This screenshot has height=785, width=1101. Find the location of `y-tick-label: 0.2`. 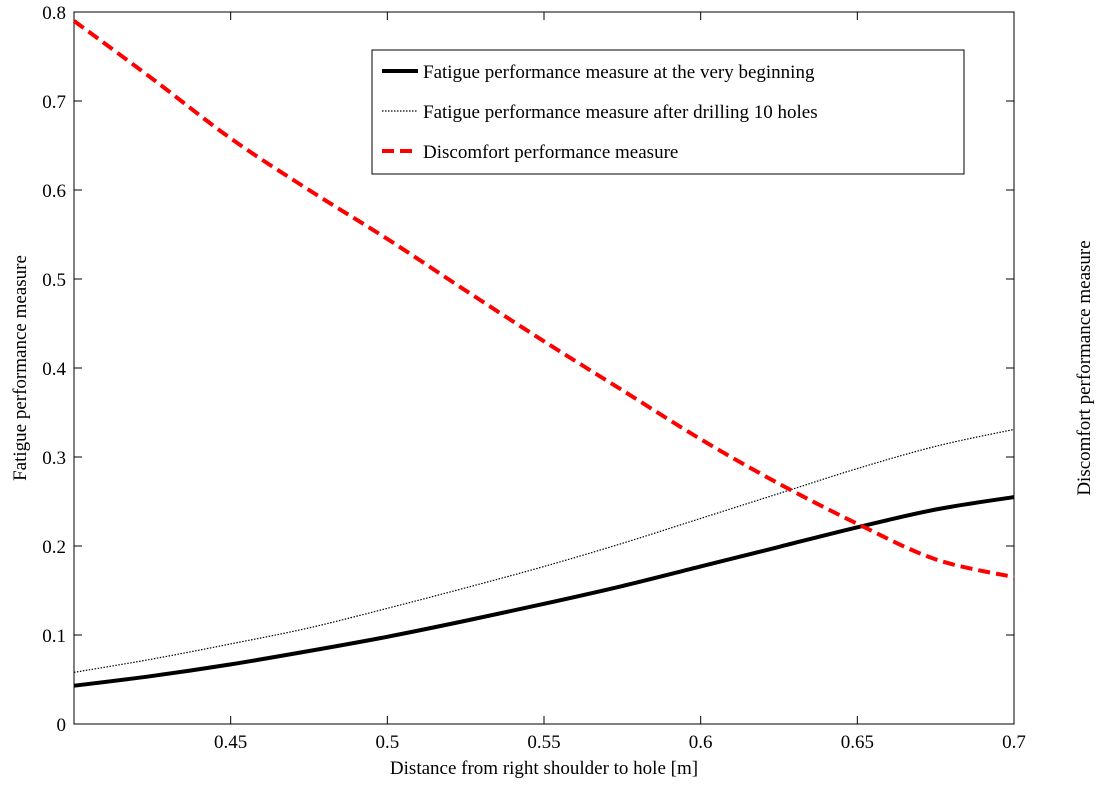

y-tick-label: 0.2 is located at coordinates (54, 547).